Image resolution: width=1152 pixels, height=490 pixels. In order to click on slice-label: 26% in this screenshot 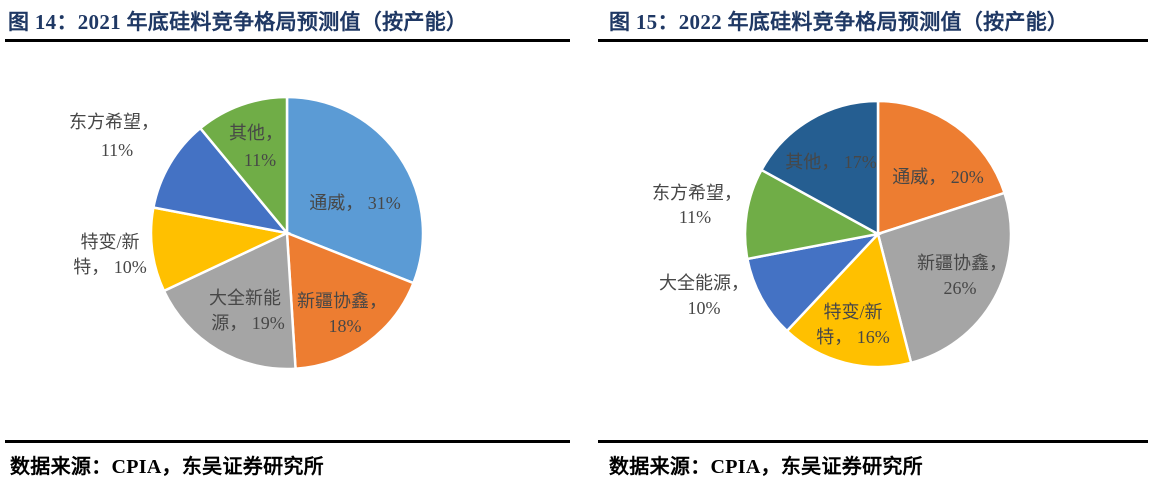, I will do `click(960, 288)`.